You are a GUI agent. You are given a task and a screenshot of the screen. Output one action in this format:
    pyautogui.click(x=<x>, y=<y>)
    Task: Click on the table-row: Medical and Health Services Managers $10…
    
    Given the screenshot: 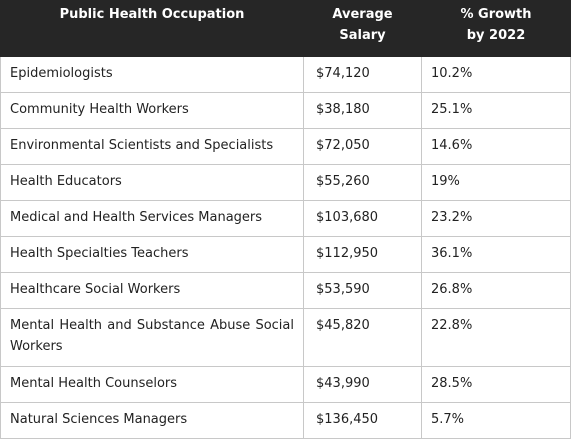 What is the action you would take?
    pyautogui.click(x=285, y=218)
    